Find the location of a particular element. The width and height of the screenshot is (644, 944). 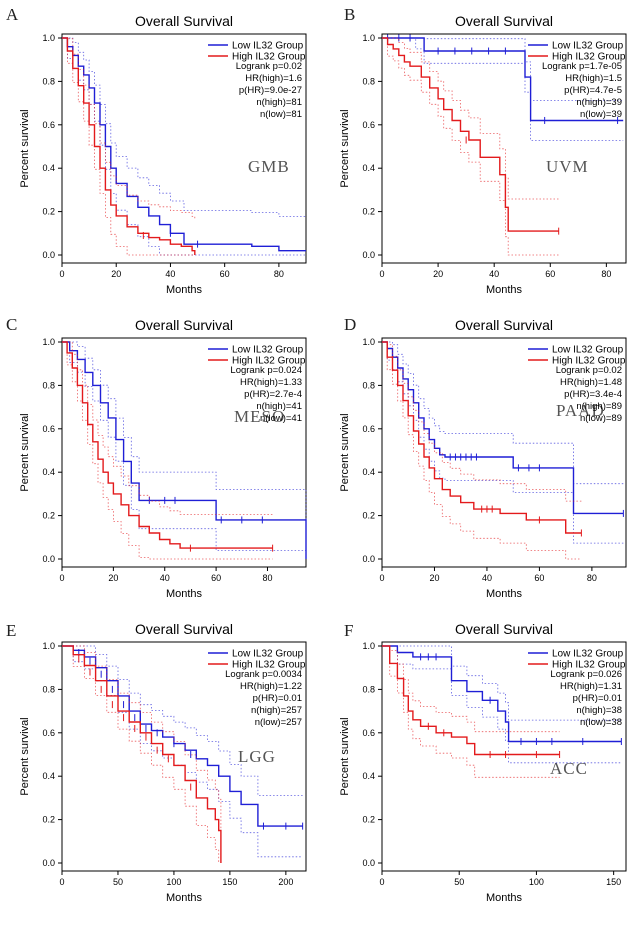

panel-letter: E is located at coordinates (11, 630).